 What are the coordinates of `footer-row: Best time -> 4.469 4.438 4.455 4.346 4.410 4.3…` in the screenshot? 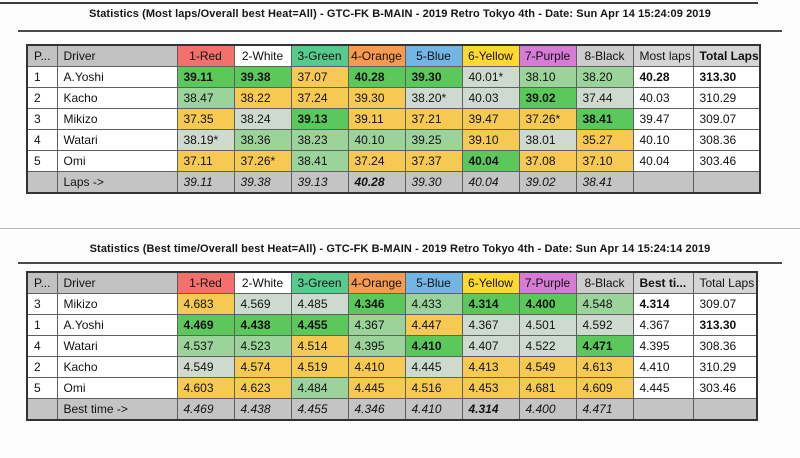 It's located at (392, 409).